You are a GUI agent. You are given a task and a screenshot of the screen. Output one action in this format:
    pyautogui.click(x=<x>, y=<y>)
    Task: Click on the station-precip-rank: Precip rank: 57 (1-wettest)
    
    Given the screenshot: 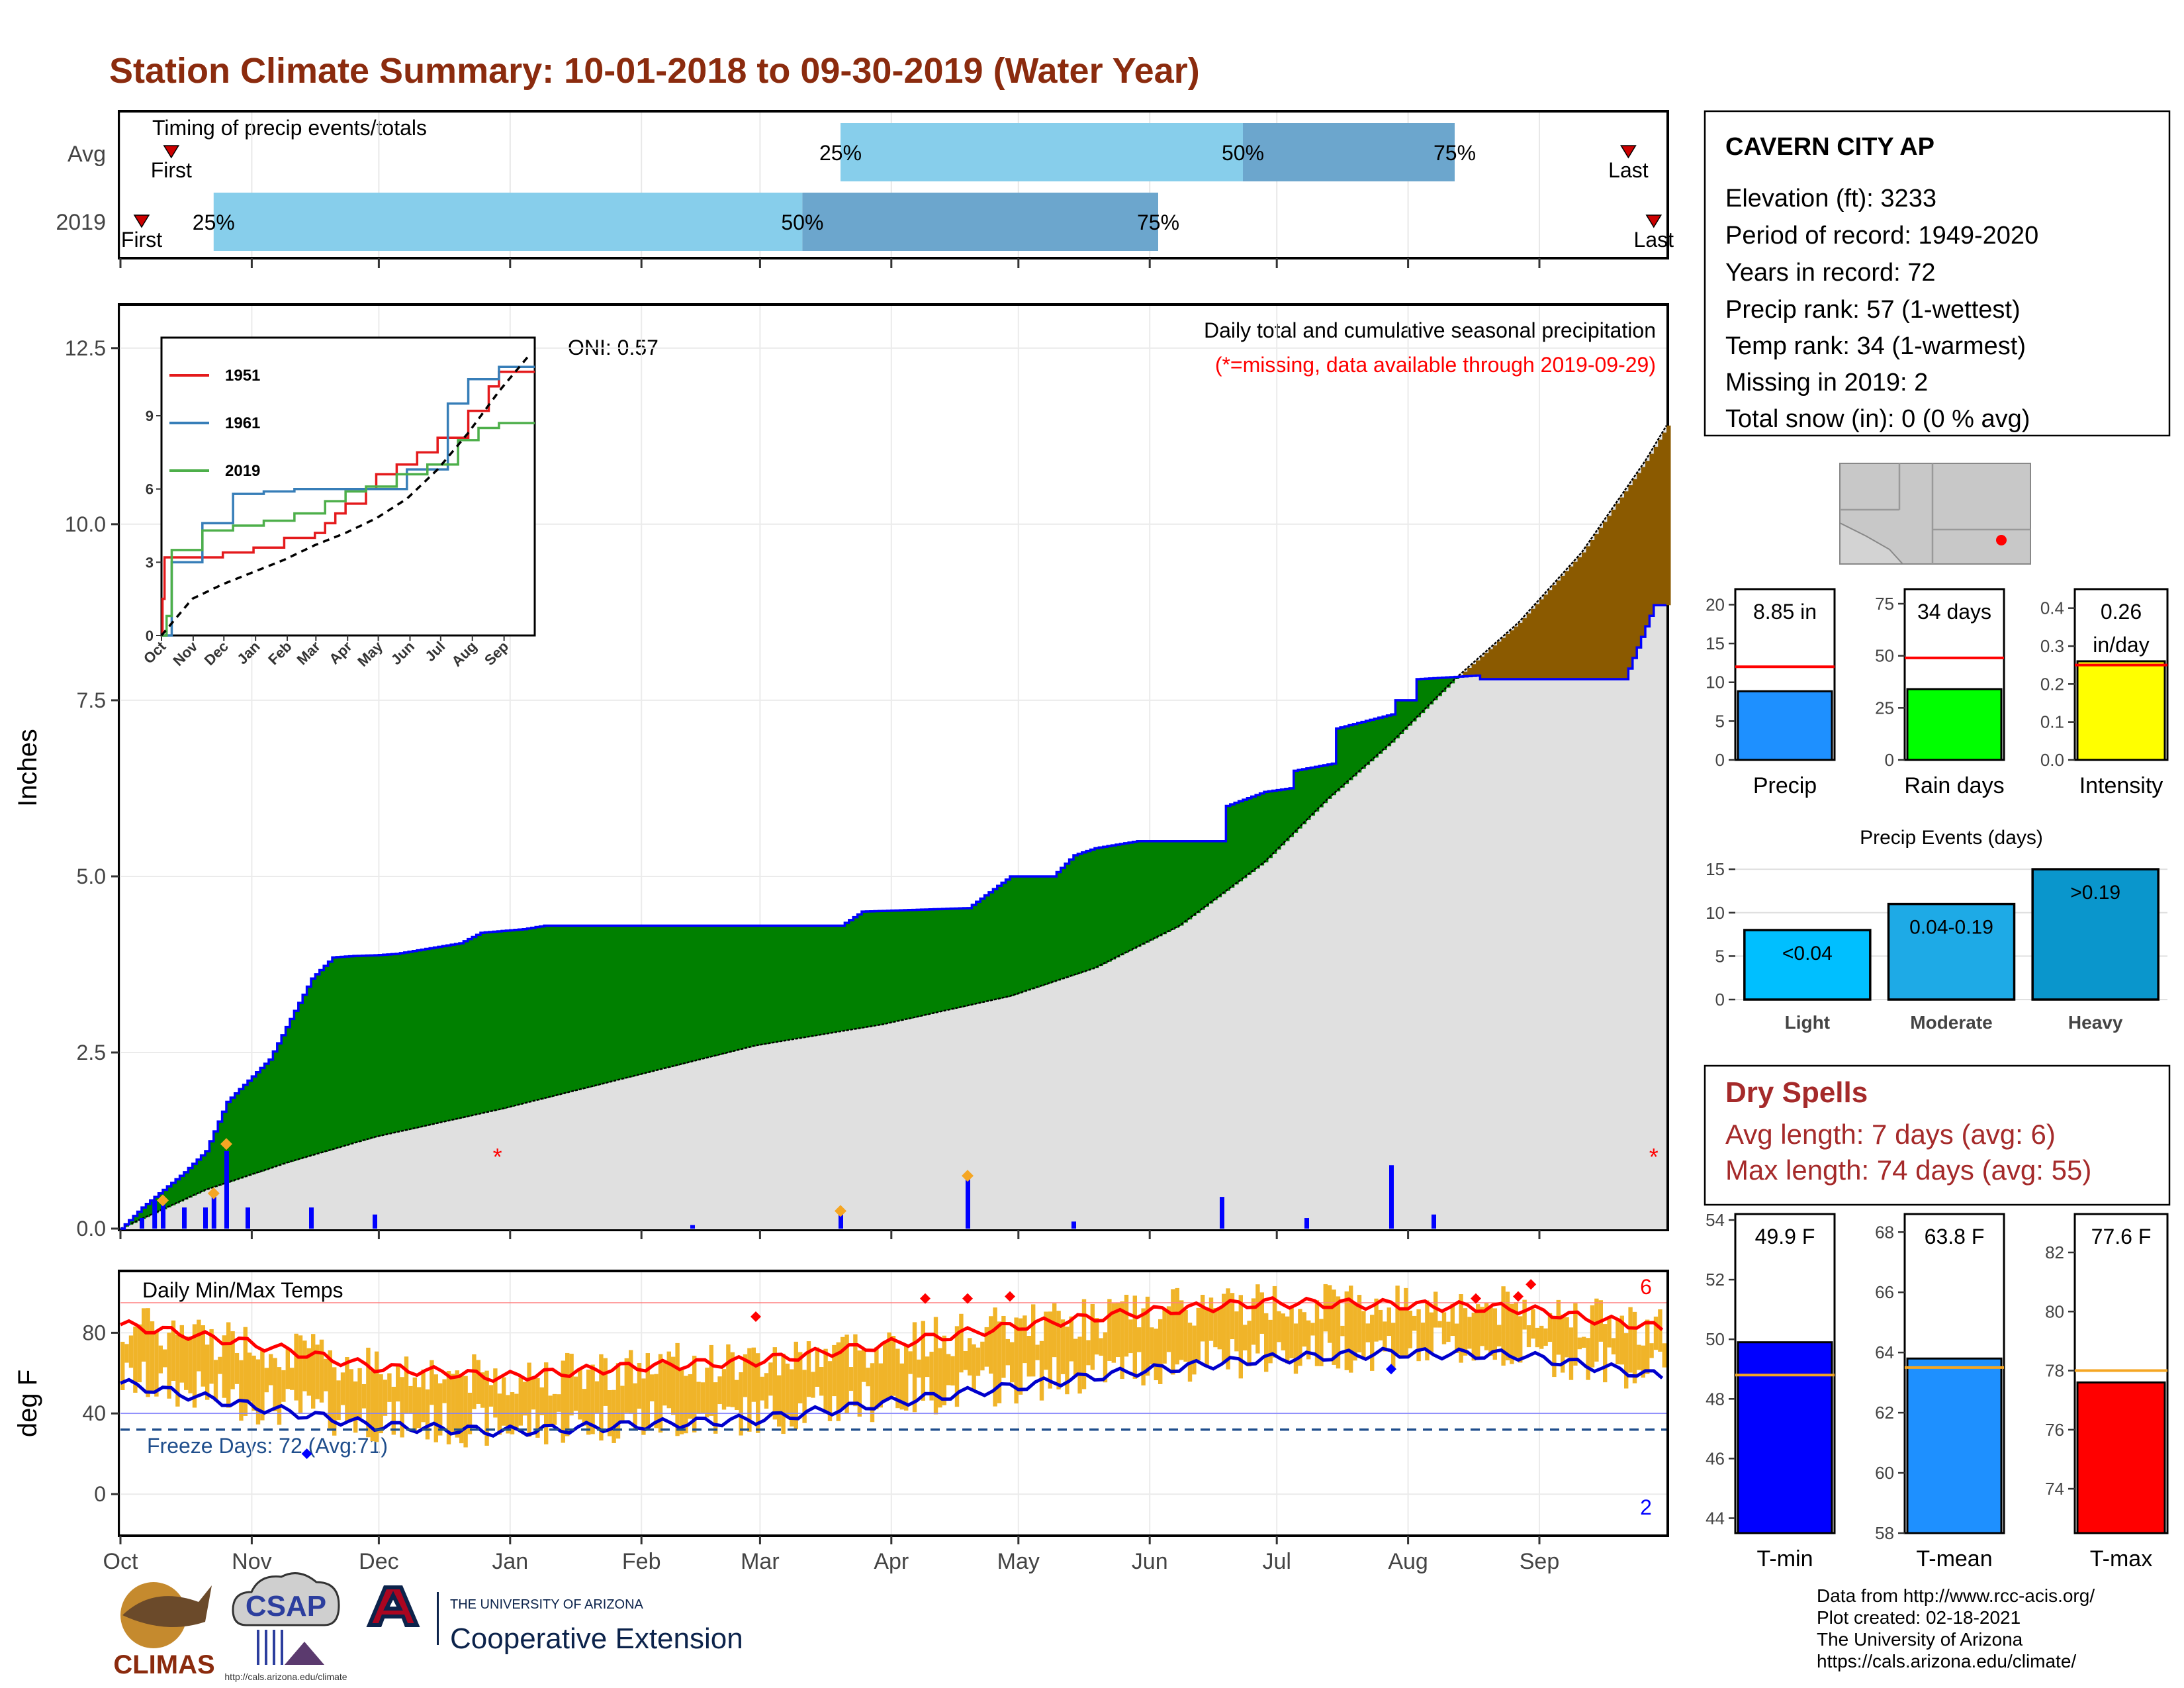 What is the action you would take?
    pyautogui.click(x=1873, y=310)
    